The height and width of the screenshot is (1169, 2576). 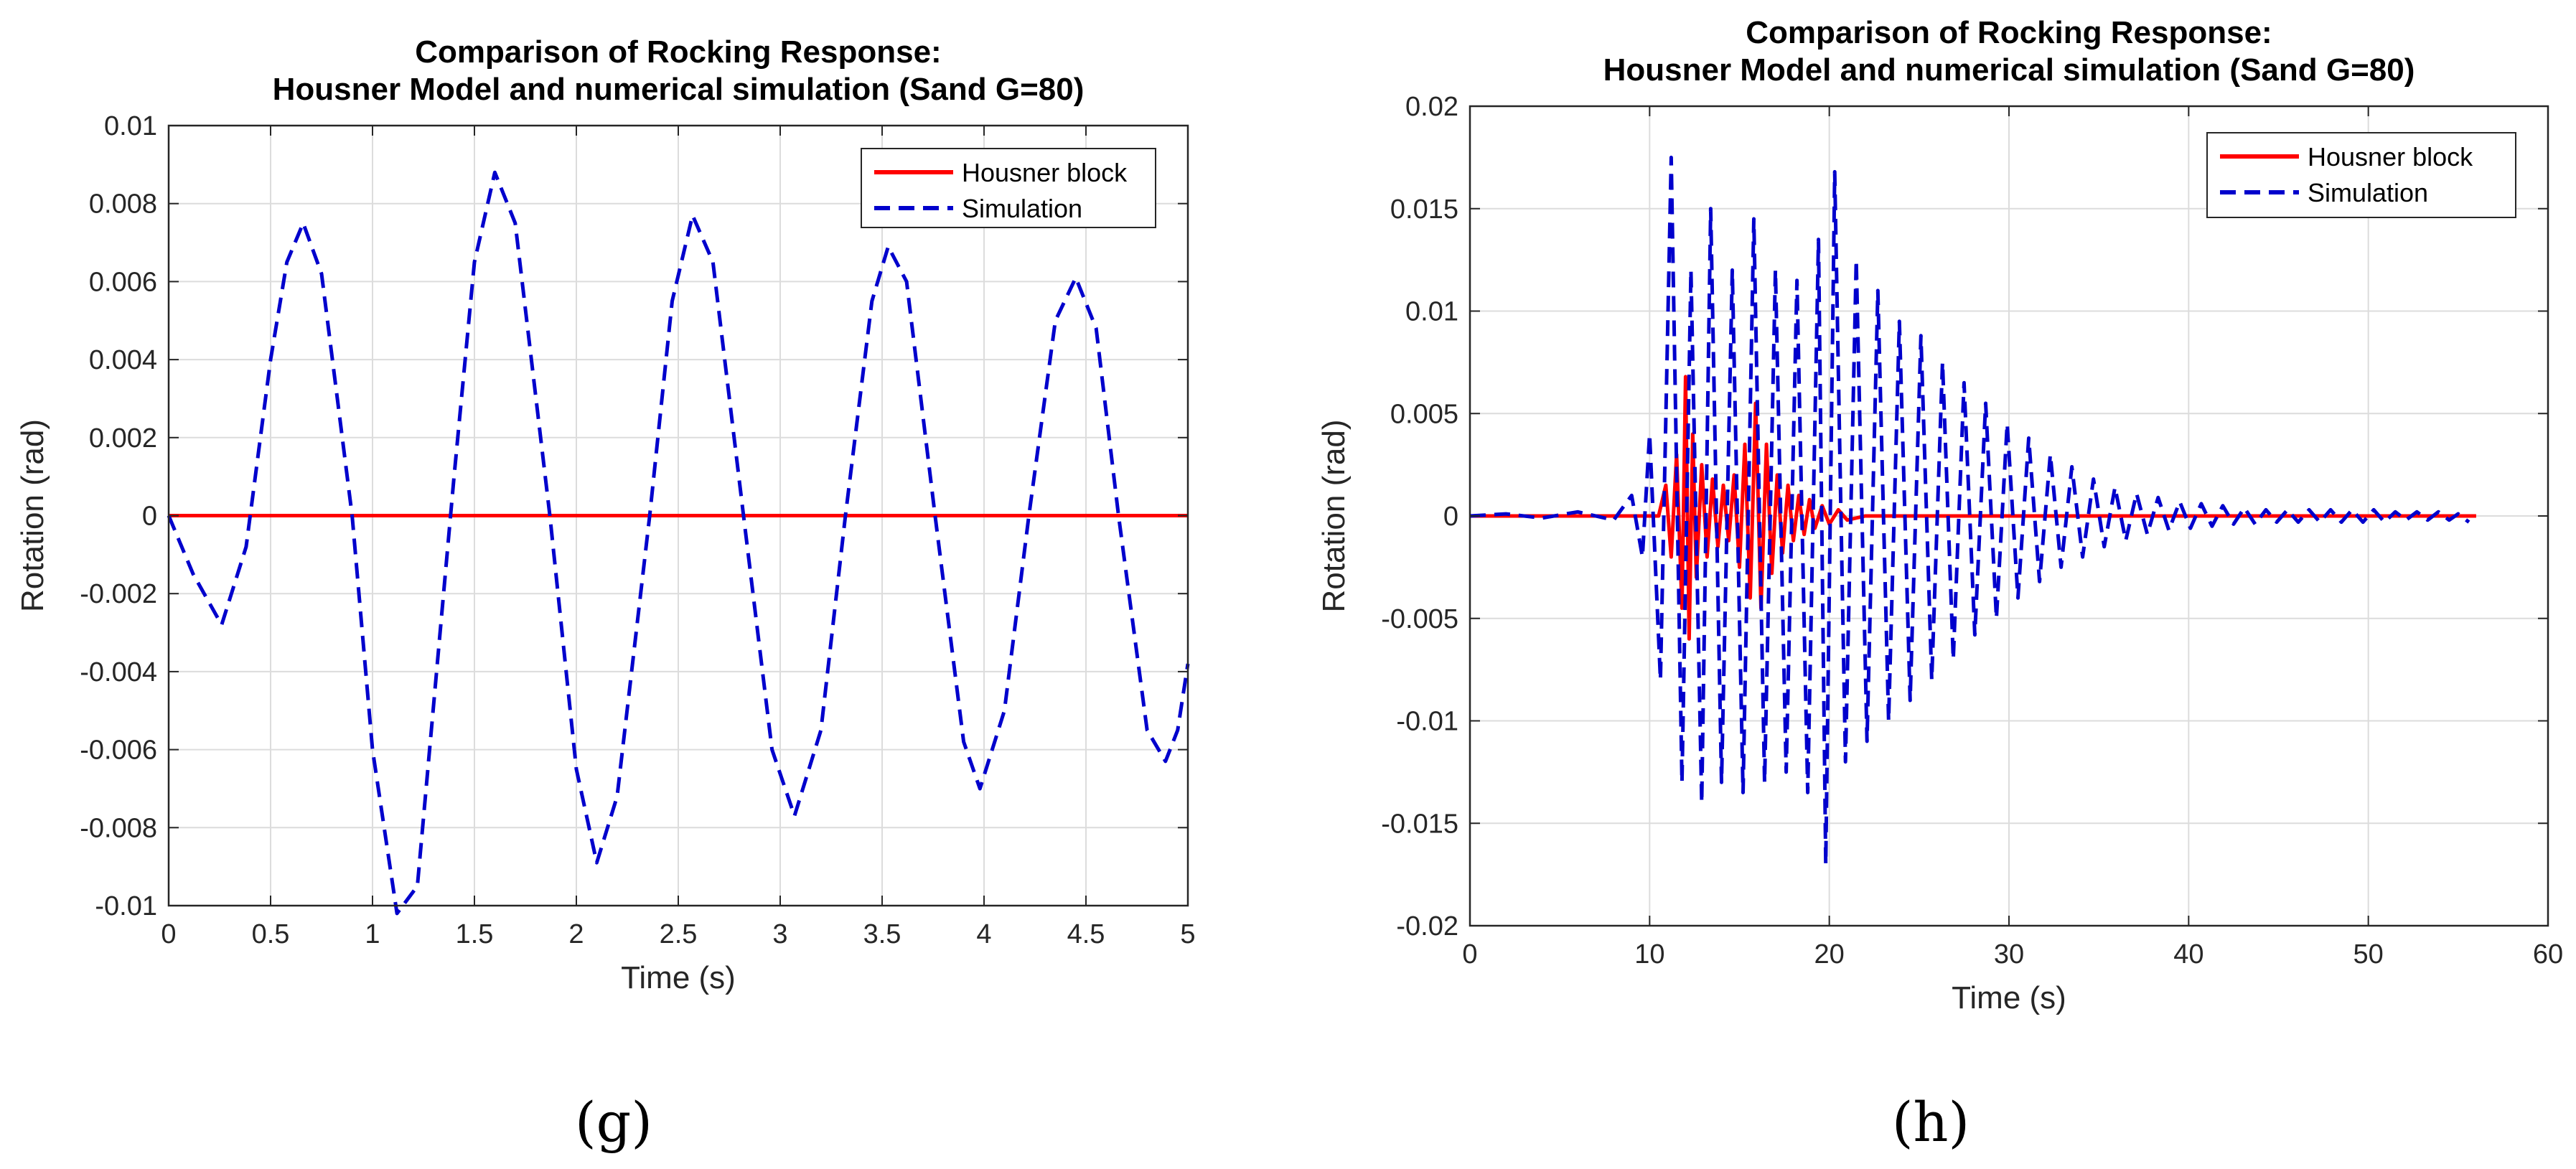 I want to click on panel-label-h: (h), so click(x=1931, y=1122).